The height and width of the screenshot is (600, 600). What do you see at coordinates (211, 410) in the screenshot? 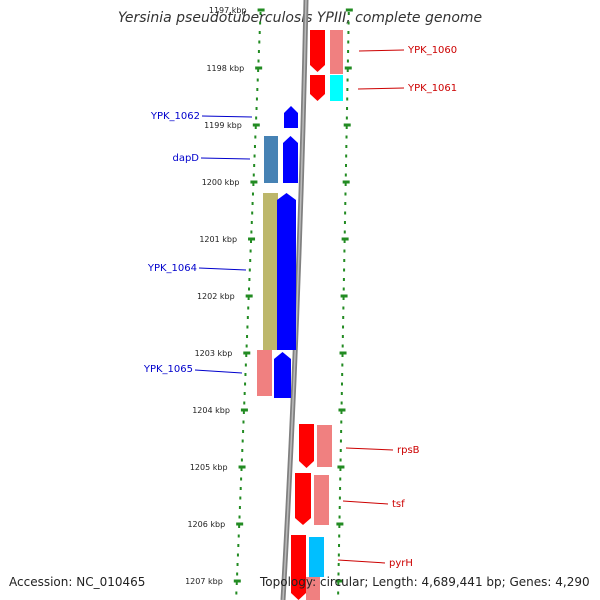
I see `tick-label: 1204 kbp` at bounding box center [211, 410].